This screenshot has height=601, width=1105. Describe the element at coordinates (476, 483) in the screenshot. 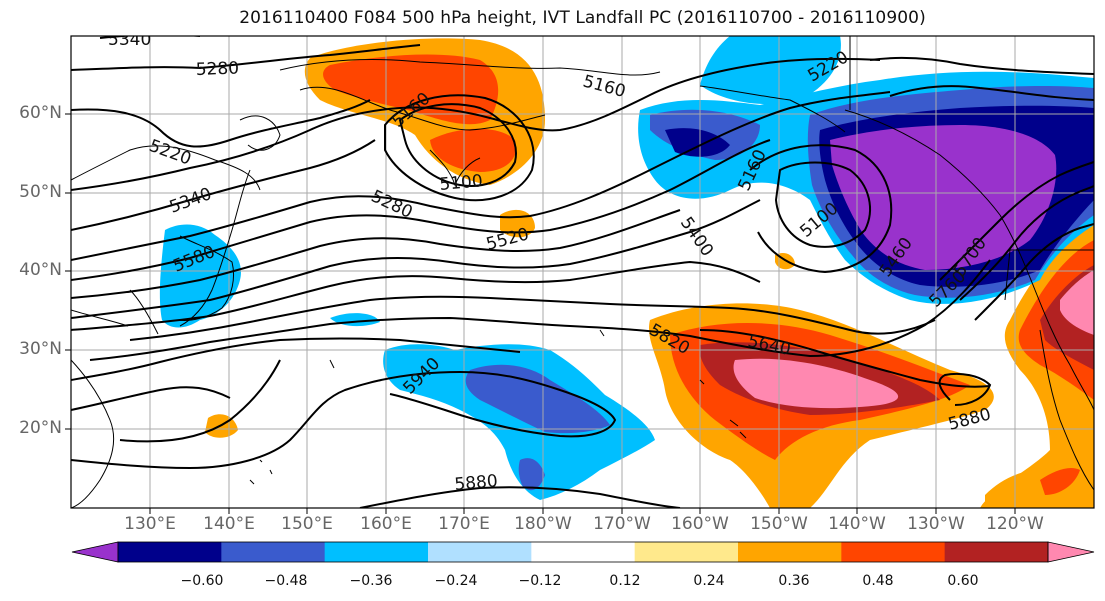

I see `contour-label: 5880` at that location.